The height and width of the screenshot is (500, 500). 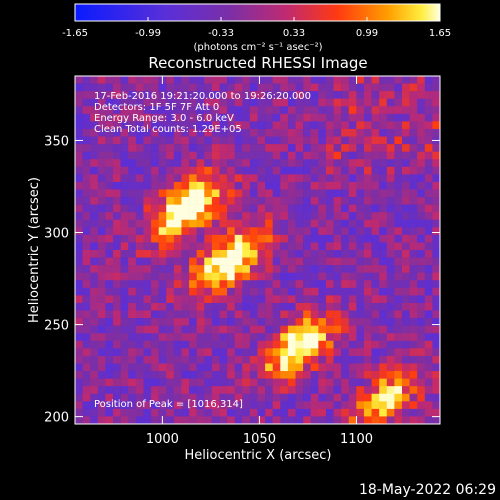 I want to click on chart-title: Reconstructed RHESSI Image, so click(x=257, y=63).